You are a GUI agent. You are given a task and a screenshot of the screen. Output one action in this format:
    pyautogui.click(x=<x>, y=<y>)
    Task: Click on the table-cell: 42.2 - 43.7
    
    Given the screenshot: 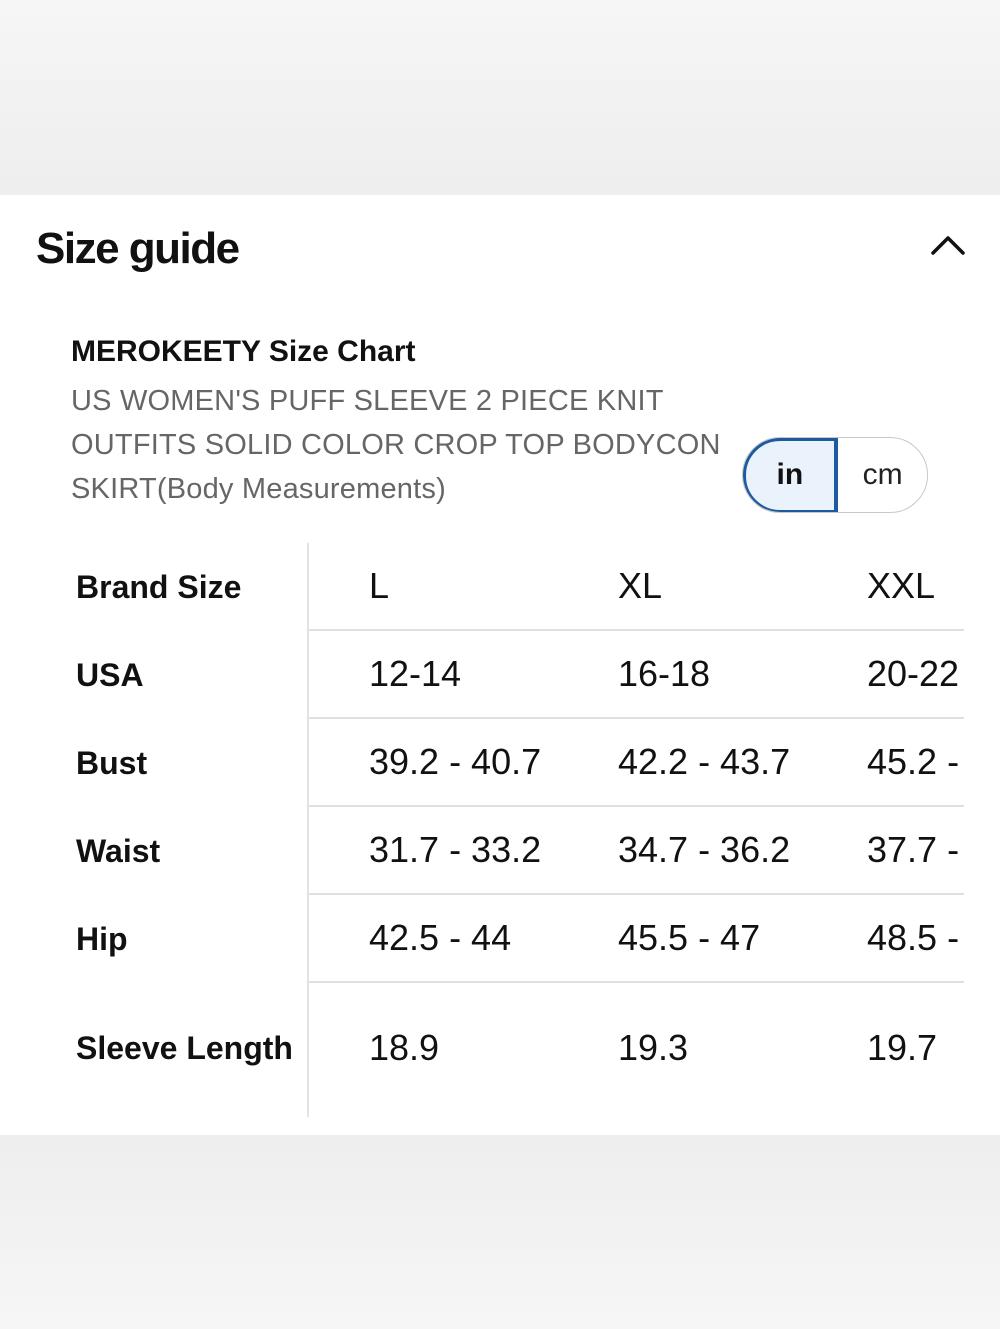 What is the action you would take?
    pyautogui.click(x=704, y=761)
    